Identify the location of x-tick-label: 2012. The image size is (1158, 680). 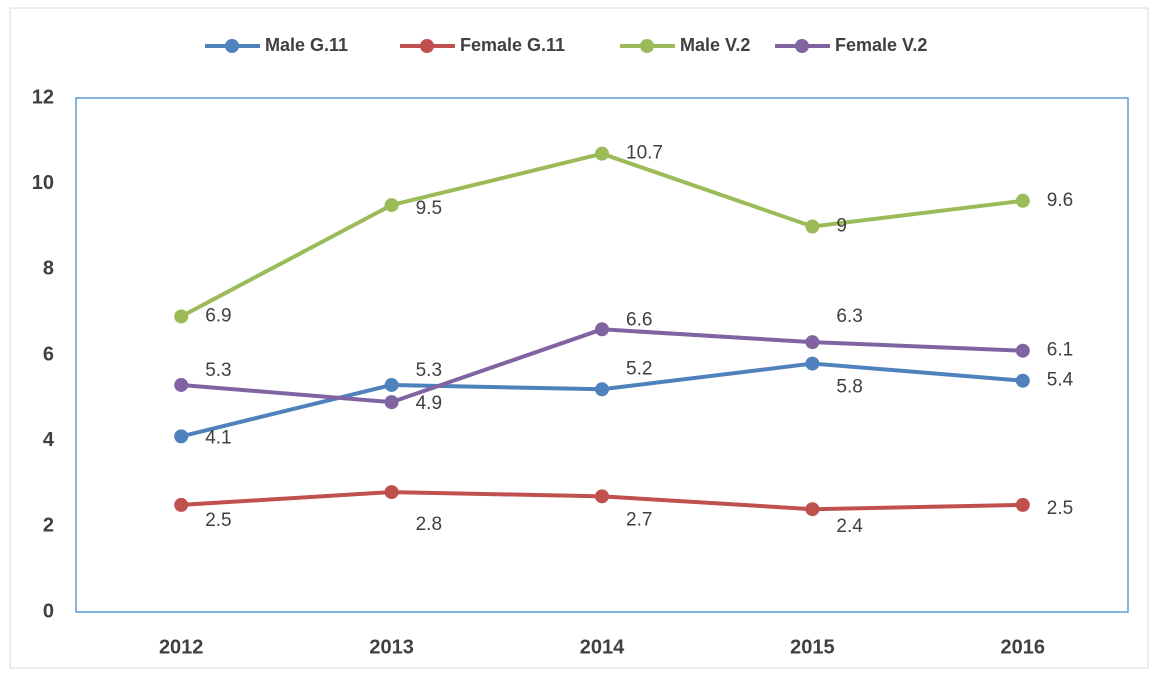
(181, 647).